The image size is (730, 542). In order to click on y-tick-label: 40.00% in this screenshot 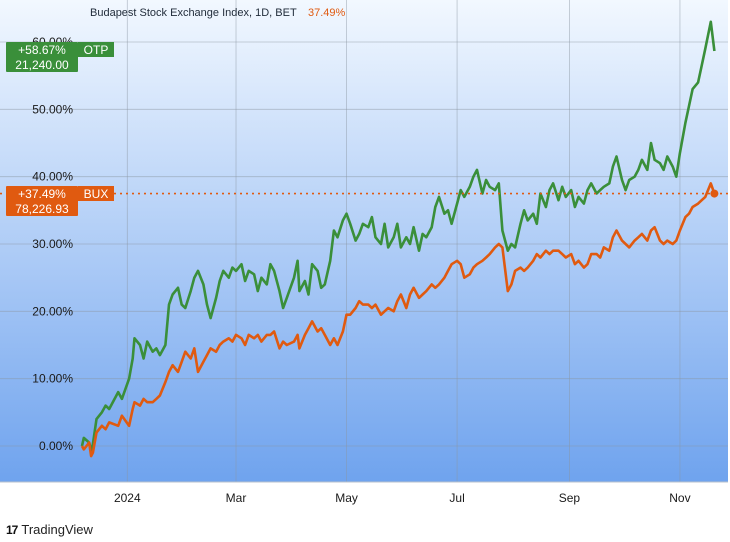, I will do `click(52, 177)`.